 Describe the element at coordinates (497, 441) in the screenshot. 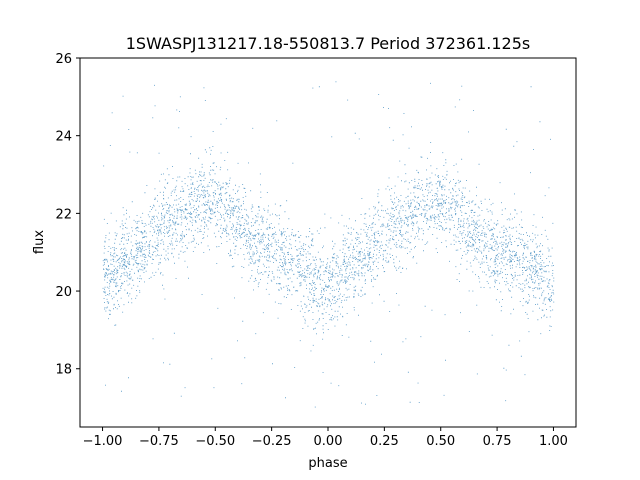

I see `x-tick-label: 0.75` at that location.